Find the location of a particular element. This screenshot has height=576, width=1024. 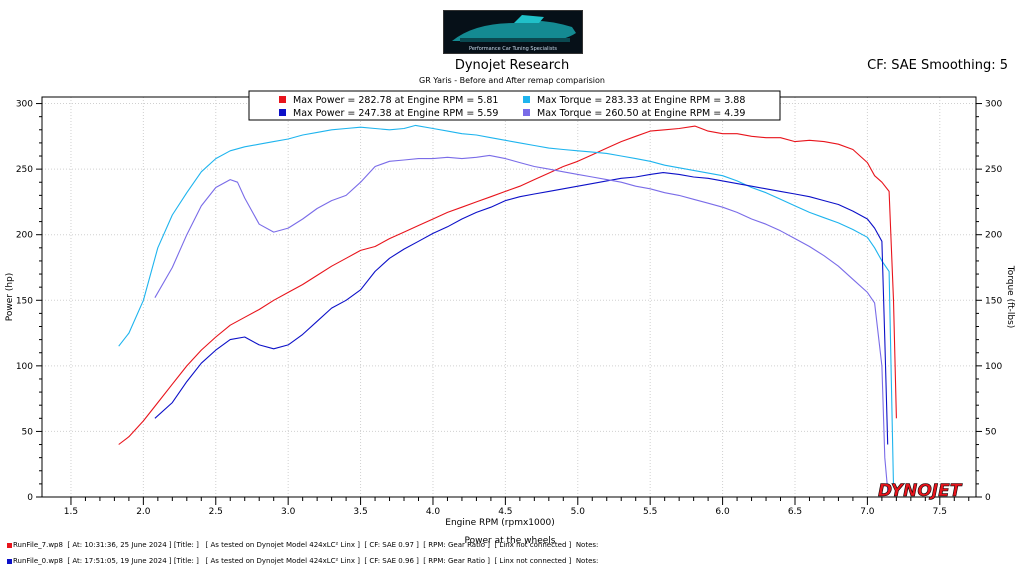

y-left-tick-label: 250 is located at coordinates (24, 170).